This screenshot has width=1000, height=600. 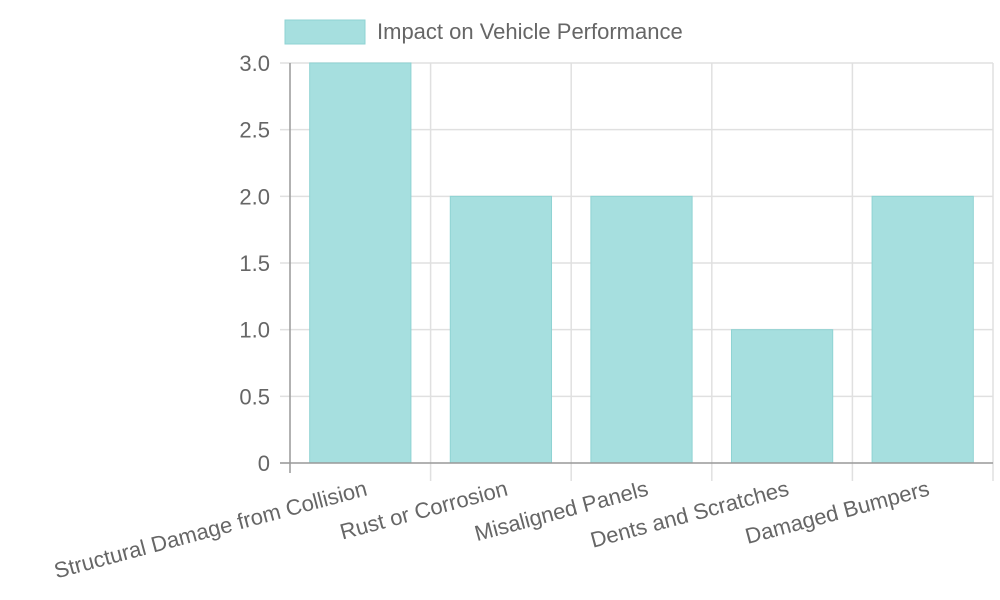 What do you see at coordinates (264, 463) in the screenshot?
I see `y-tick-label: 0` at bounding box center [264, 463].